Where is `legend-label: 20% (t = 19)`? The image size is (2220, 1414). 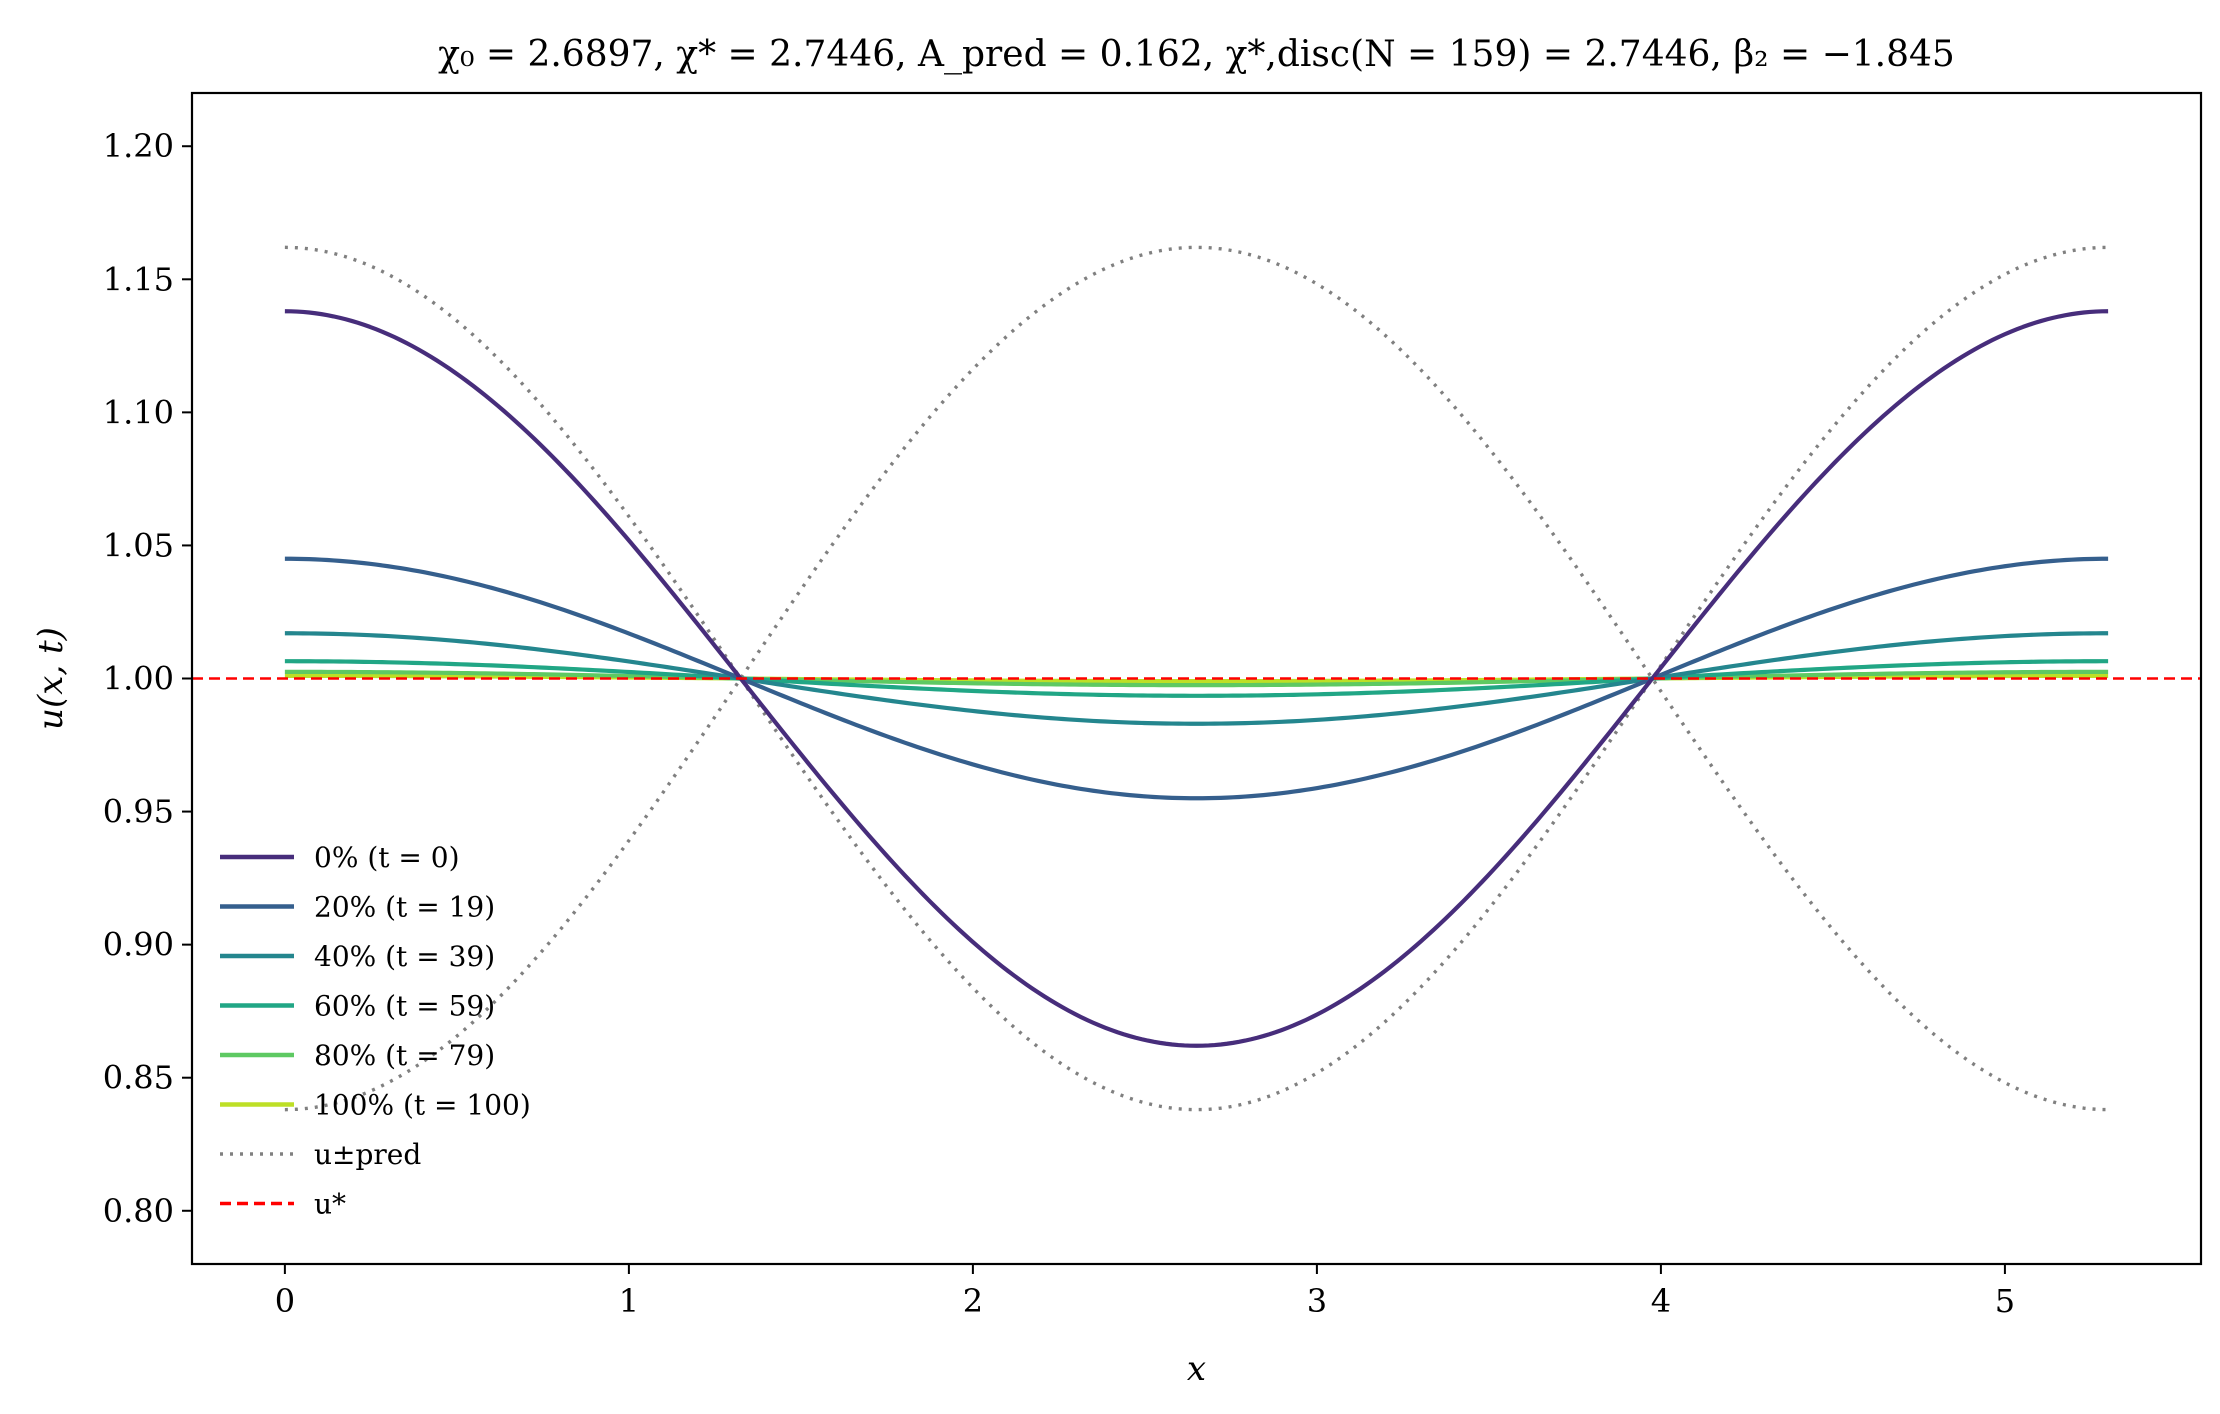 legend-label: 20% (t = 19) is located at coordinates (404, 907).